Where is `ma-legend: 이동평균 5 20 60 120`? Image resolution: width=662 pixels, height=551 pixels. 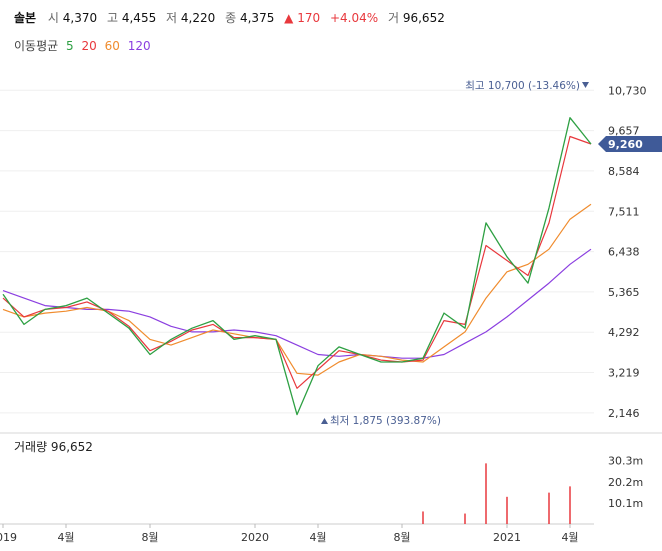 ma-legend: 이동평균 5 20 60 120 is located at coordinates (84, 45).